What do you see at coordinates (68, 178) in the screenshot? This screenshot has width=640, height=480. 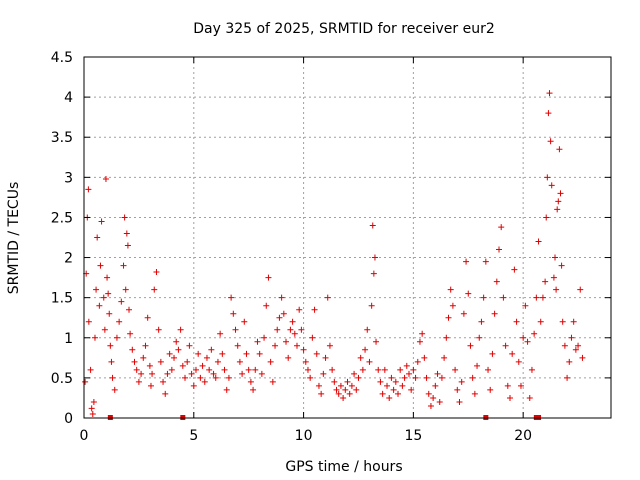 I see `y-tick-label: 3` at bounding box center [68, 178].